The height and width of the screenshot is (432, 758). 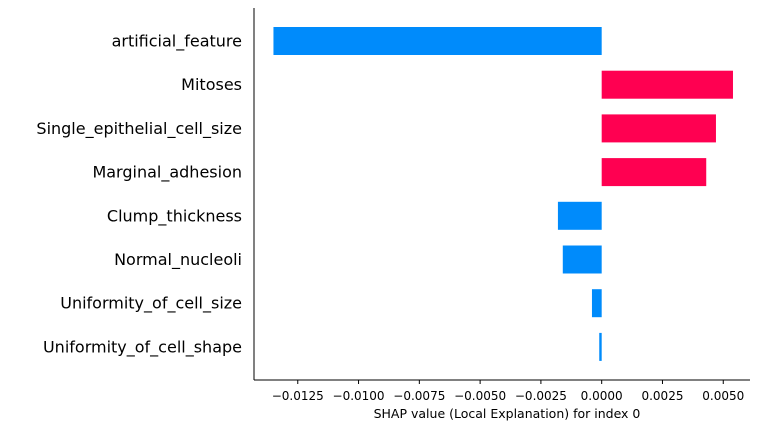 What do you see at coordinates (419, 396) in the screenshot?
I see `x-tick-label: −0.0075` at bounding box center [419, 396].